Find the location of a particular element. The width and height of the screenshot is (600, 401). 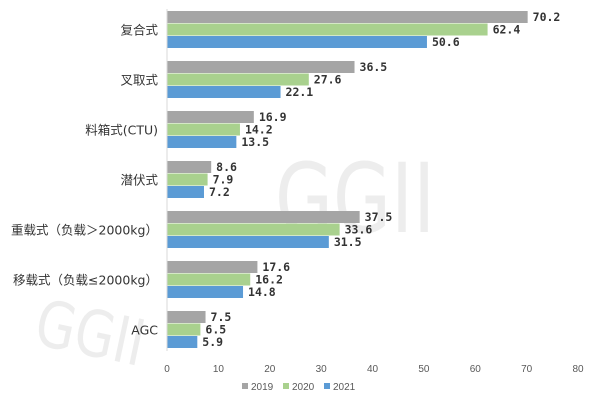

data-label: 16.2 is located at coordinates (269, 280).